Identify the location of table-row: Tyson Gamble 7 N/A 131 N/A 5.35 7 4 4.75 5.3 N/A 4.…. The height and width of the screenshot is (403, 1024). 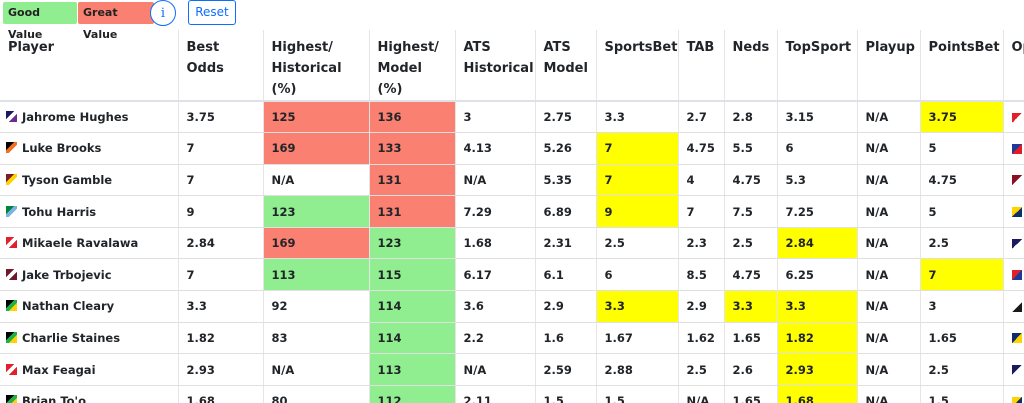
(512, 180).